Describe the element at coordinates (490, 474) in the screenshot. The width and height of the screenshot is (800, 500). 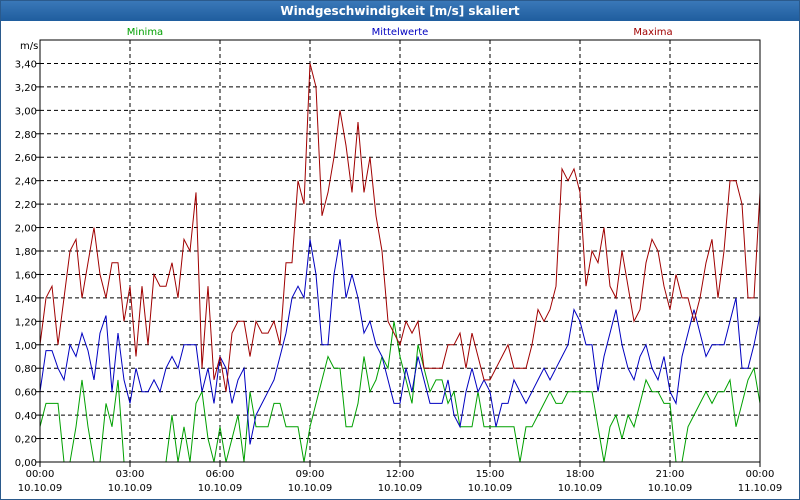
I see `x-tick-time: 15:00` at that location.